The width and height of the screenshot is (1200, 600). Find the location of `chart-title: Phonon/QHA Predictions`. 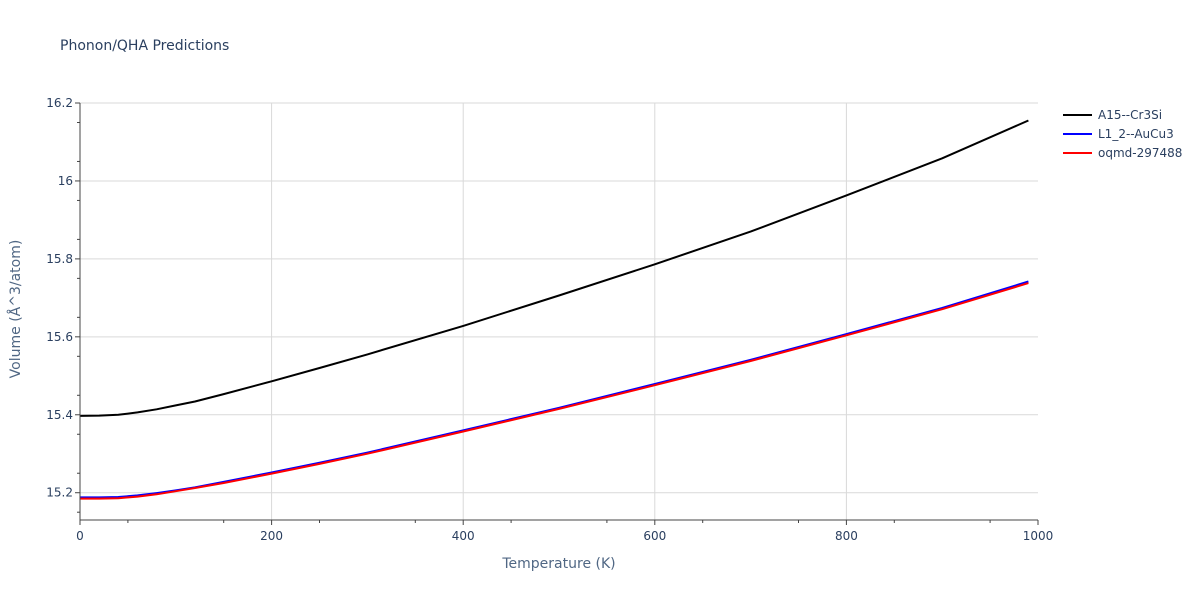

chart-title: Phonon/QHA Predictions is located at coordinates (144, 46).